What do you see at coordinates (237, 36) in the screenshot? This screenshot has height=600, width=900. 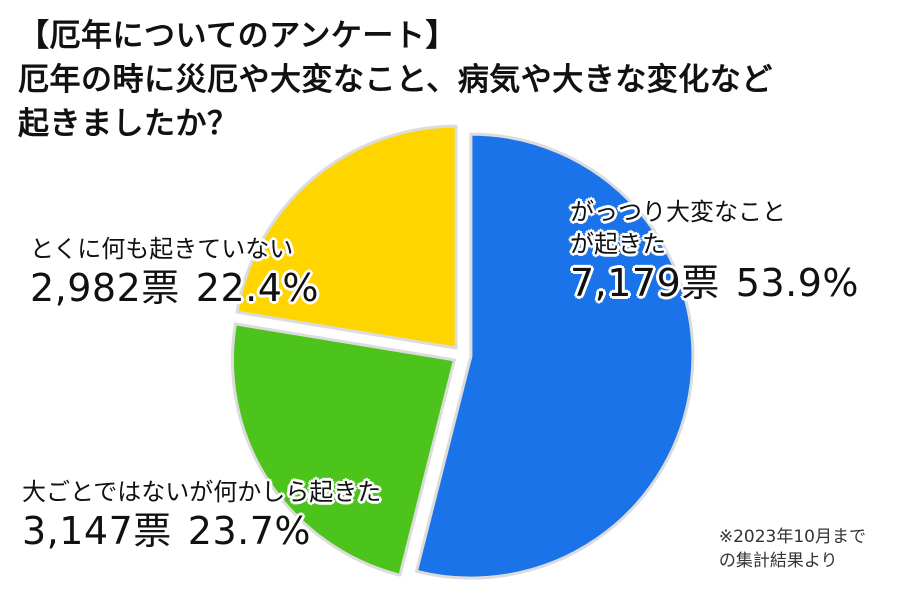 I see `title-line-1: 【厄年についてのアンケート】` at bounding box center [237, 36].